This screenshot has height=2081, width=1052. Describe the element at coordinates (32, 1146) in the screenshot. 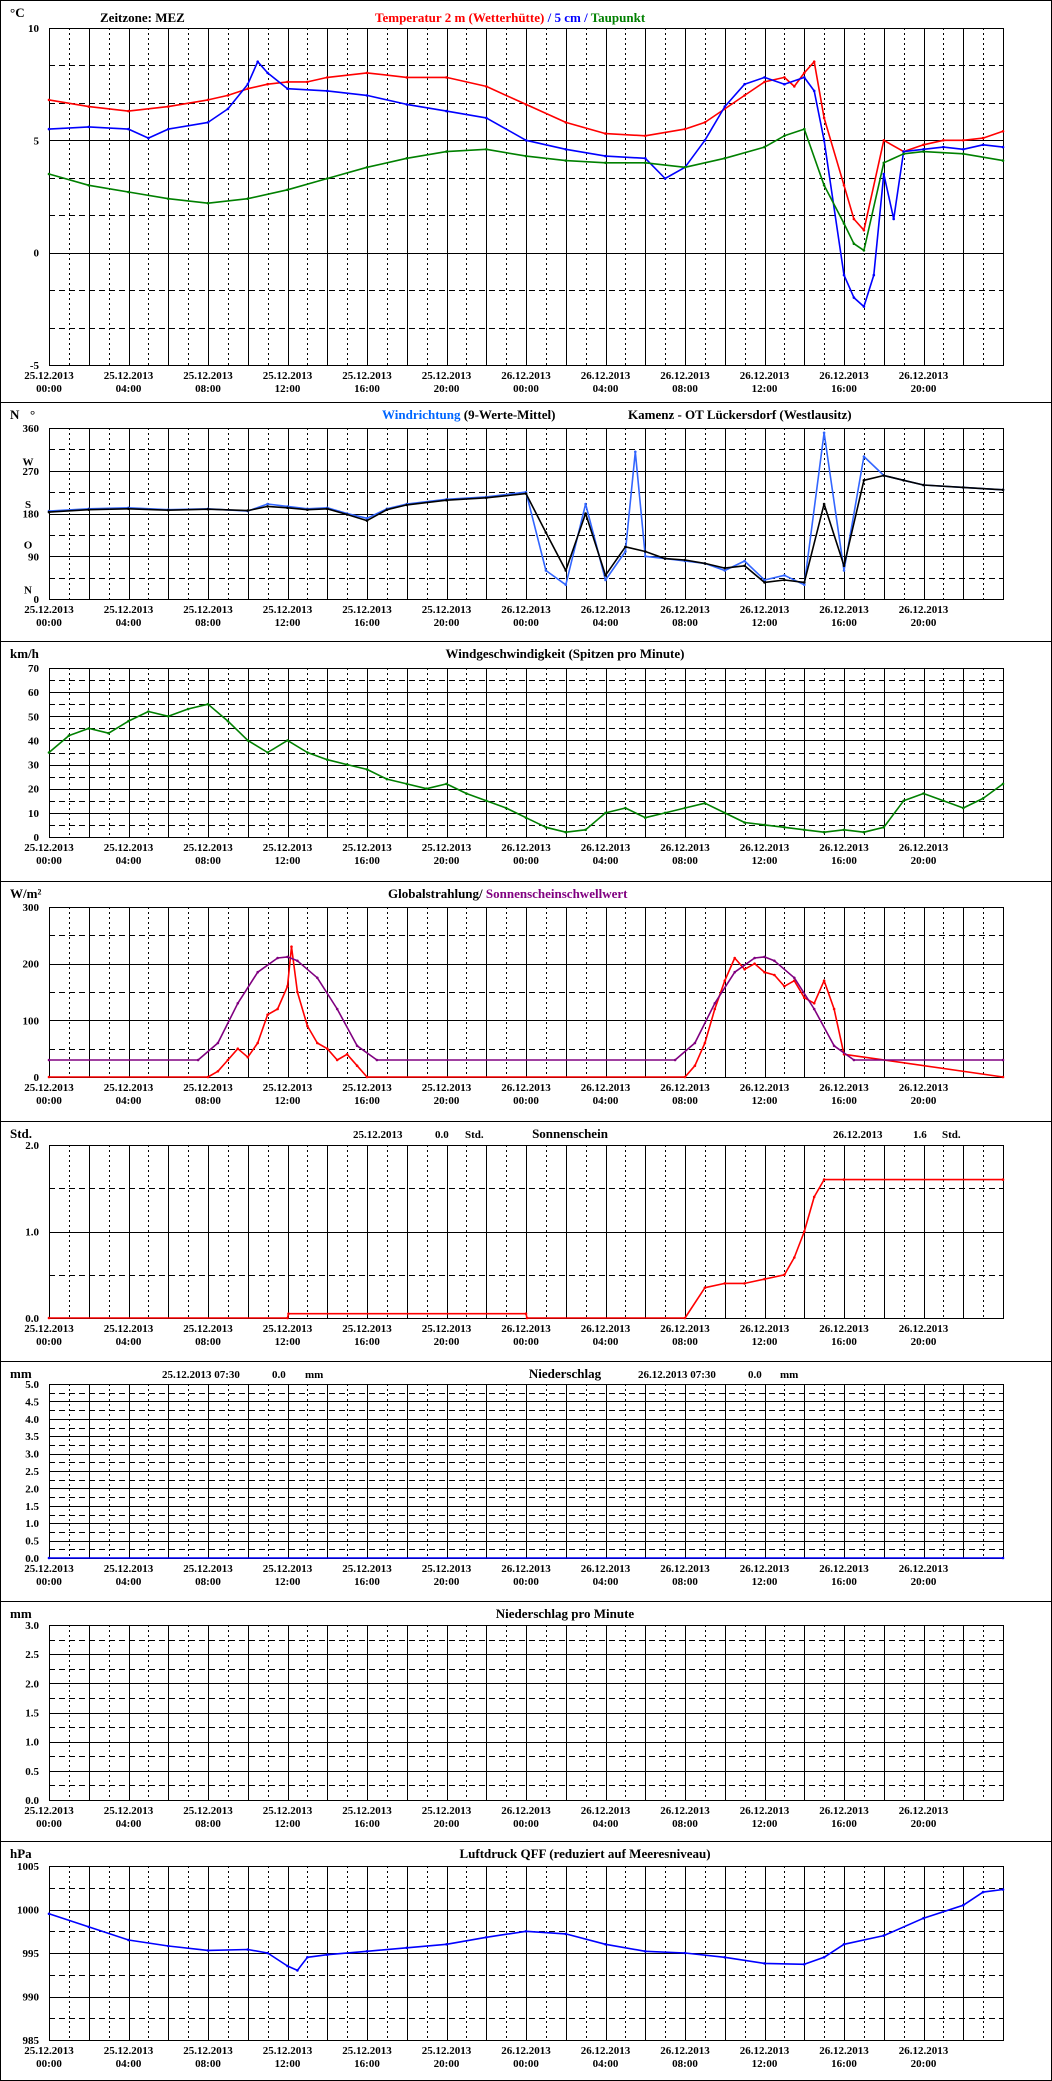

I see `y-tick-label: 2.0` at that location.